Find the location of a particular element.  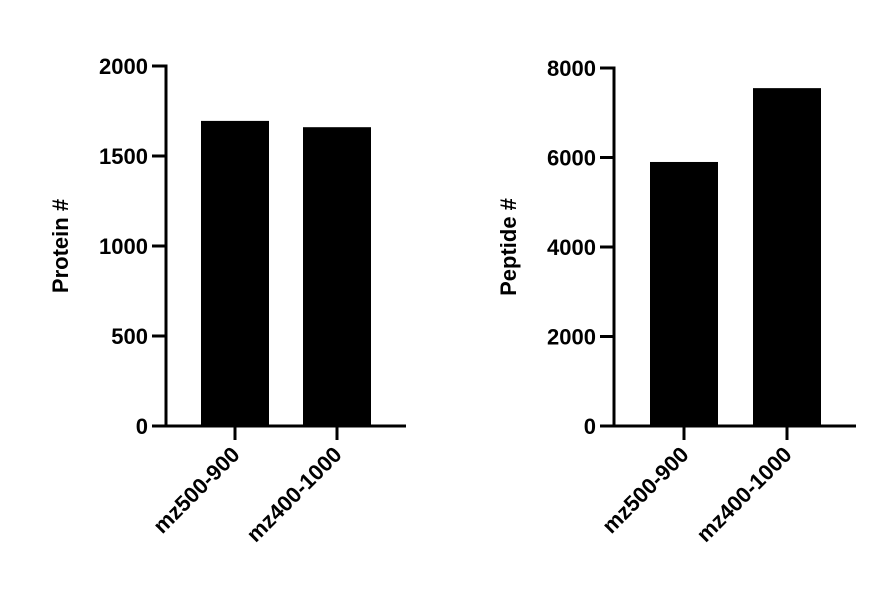

y-tick-label: 6000 is located at coordinates (571, 158).